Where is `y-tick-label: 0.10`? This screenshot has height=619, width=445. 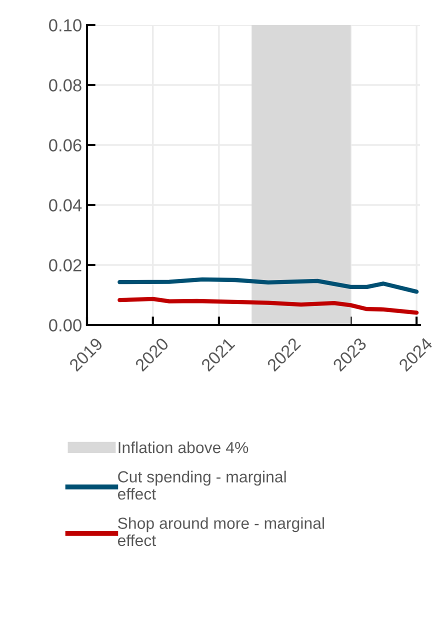 y-tick-label: 0.10 is located at coordinates (65, 25).